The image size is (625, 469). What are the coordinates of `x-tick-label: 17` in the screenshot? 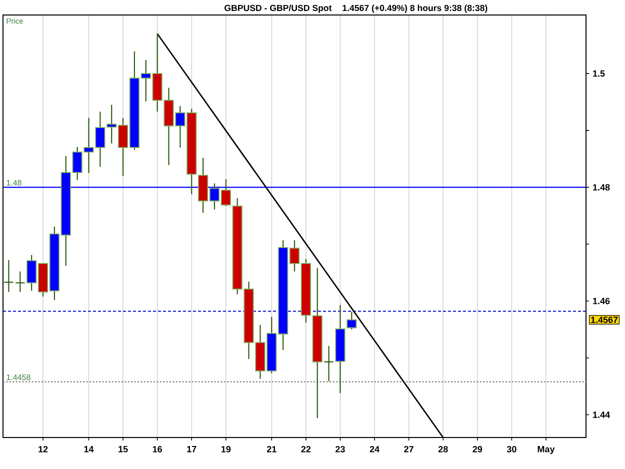 It's located at (191, 449).